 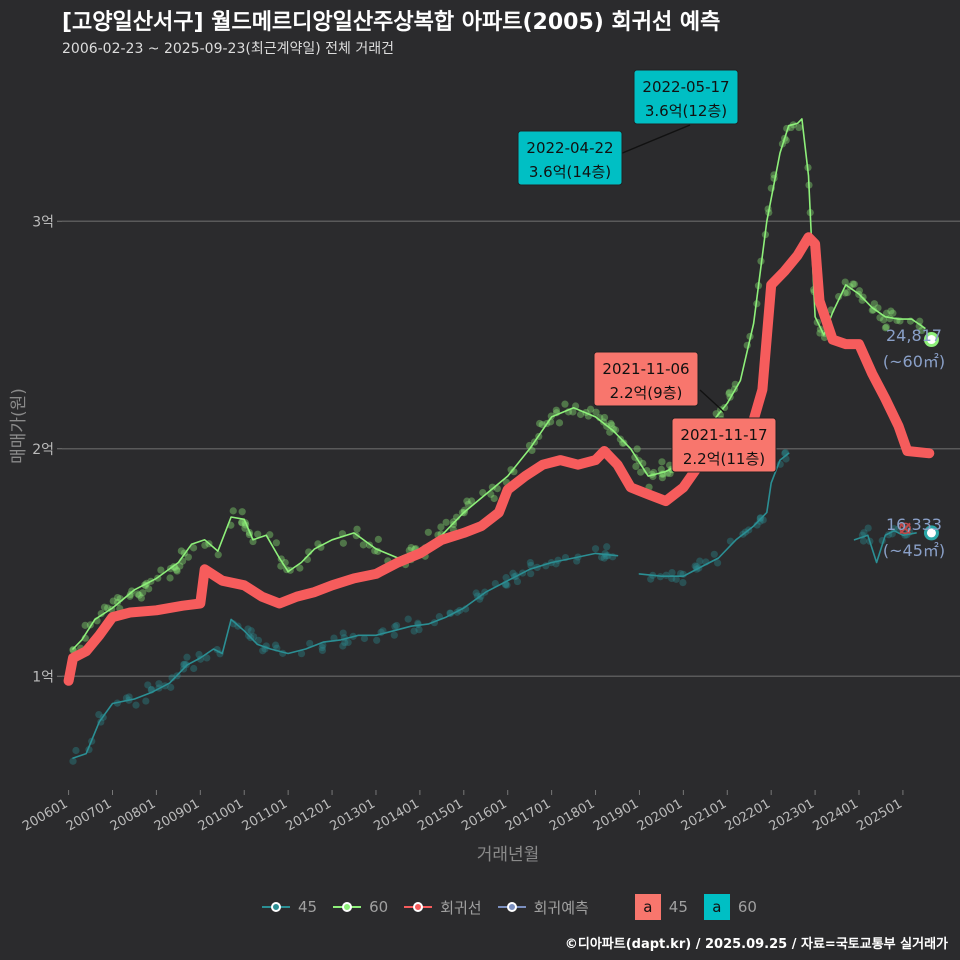 I want to click on legend-box-45: a 45, so click(x=661, y=907).